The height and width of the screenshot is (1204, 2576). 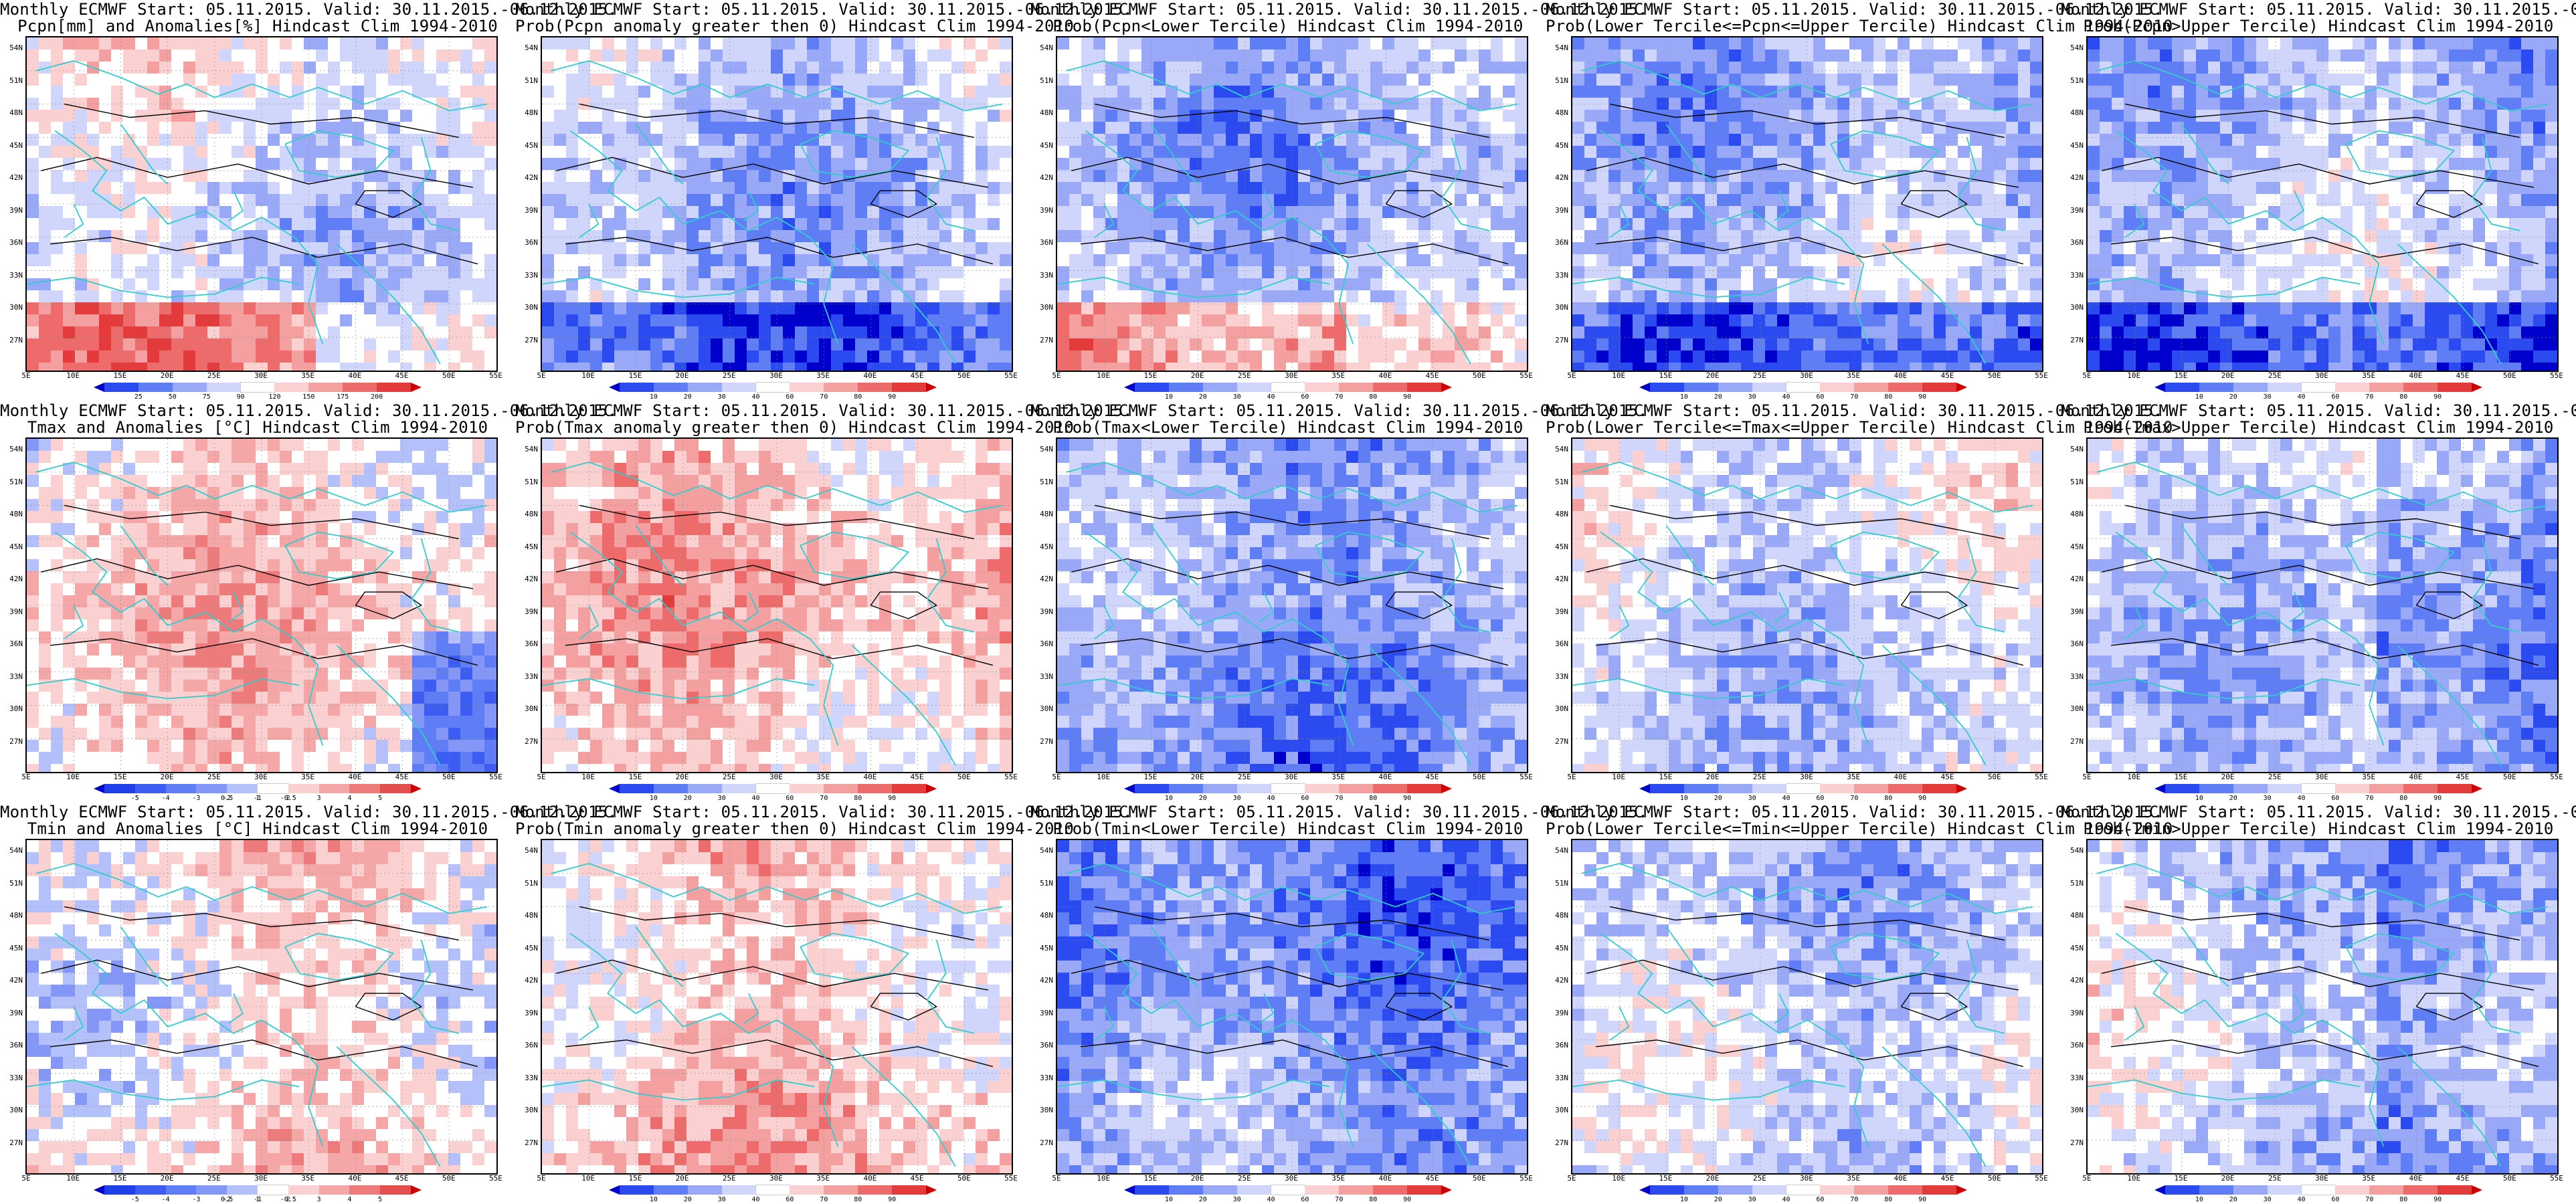 What do you see at coordinates (1291, 375) in the screenshot?
I see `lon-label: 30E` at bounding box center [1291, 375].